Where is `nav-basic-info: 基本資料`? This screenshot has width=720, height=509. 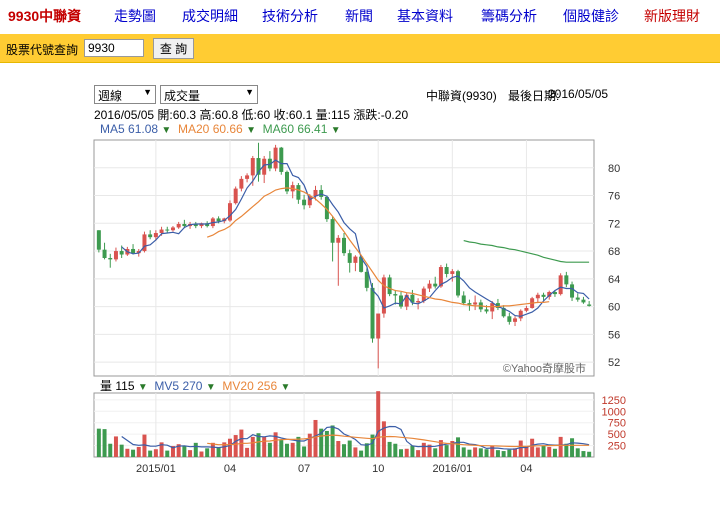
nav-basic-info: 基本資料 is located at coordinates (425, 16).